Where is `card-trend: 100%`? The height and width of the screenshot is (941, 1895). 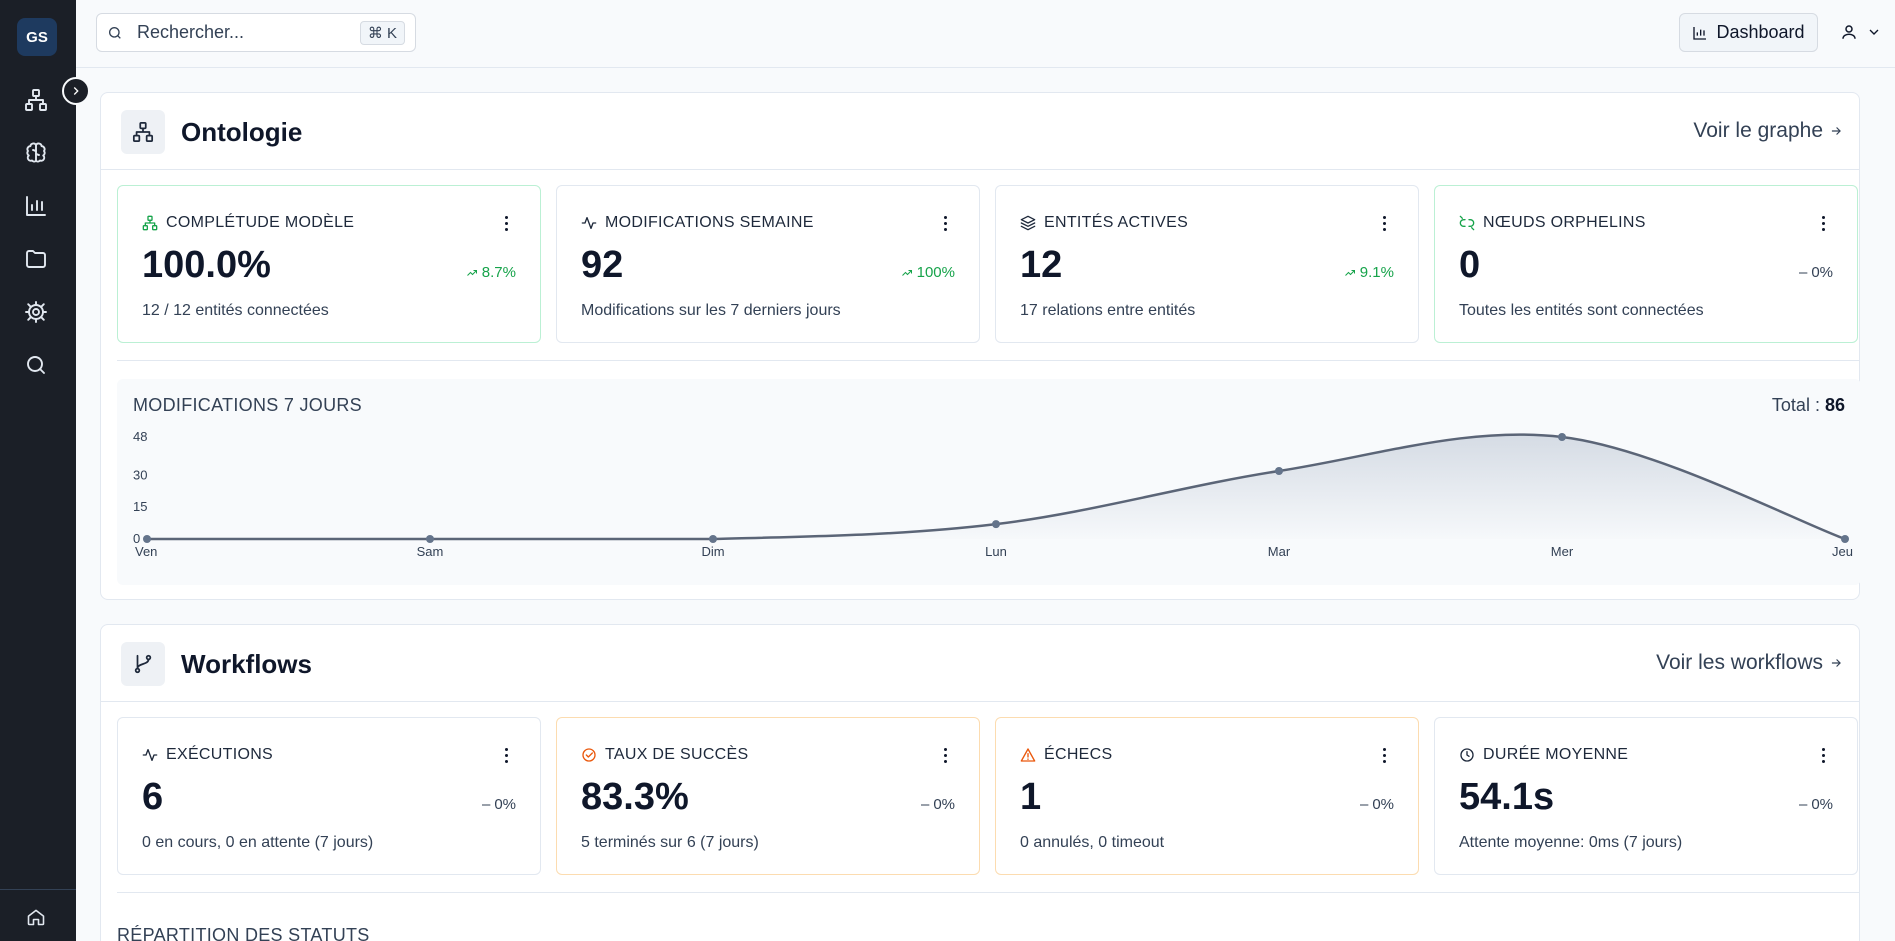 card-trend: 100% is located at coordinates (928, 272).